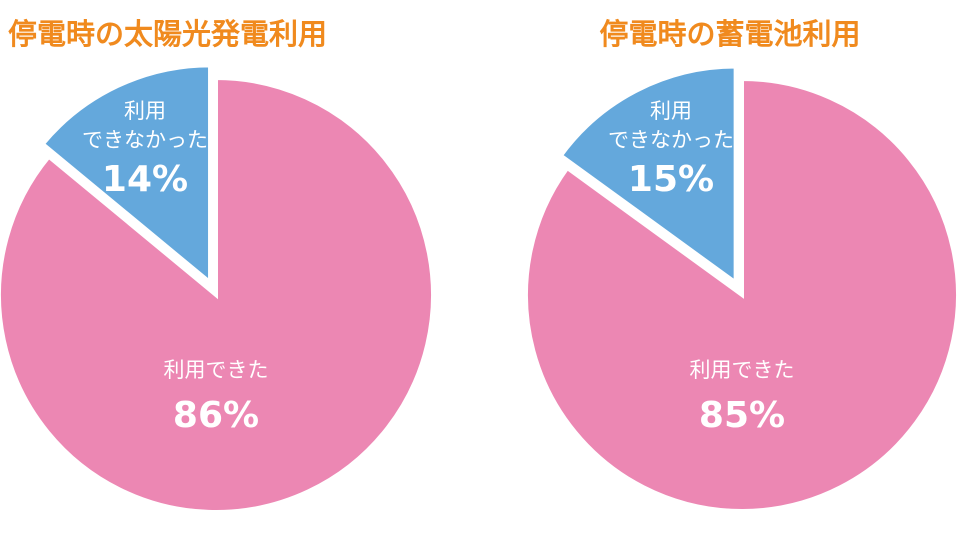  What do you see at coordinates (216, 415) in the screenshot?
I see `value-label: 86%` at bounding box center [216, 415].